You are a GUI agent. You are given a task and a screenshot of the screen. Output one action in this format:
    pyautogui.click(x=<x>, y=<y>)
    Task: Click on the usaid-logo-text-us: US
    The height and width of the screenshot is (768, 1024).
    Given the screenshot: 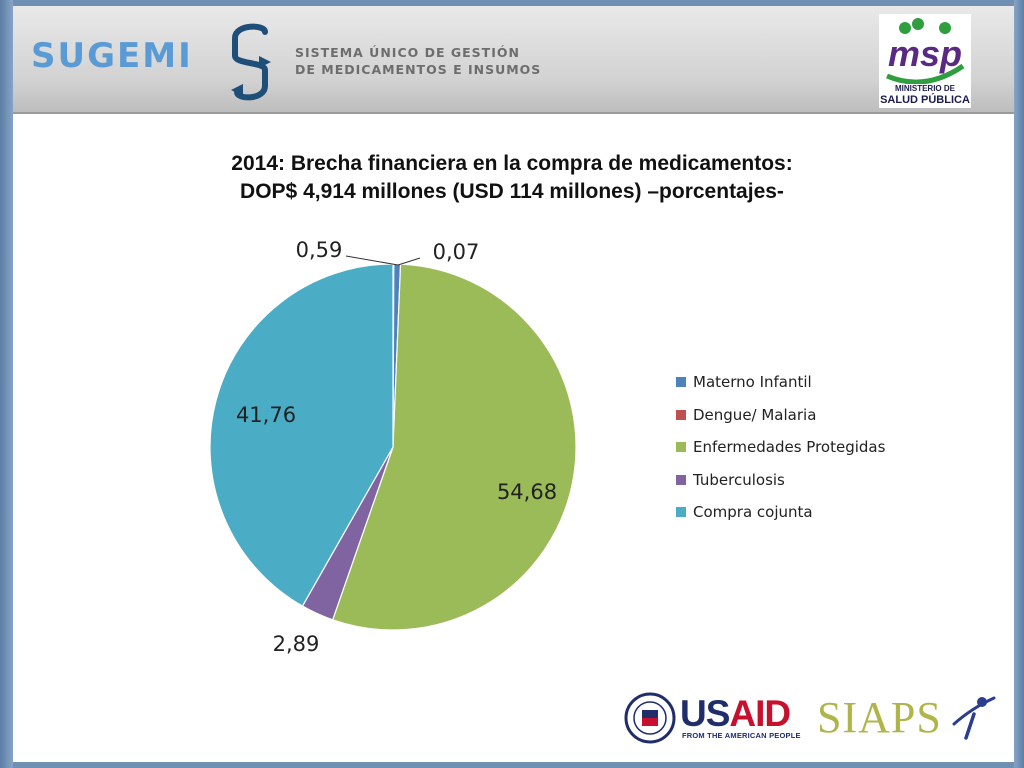 What is the action you would take?
    pyautogui.click(x=705, y=713)
    